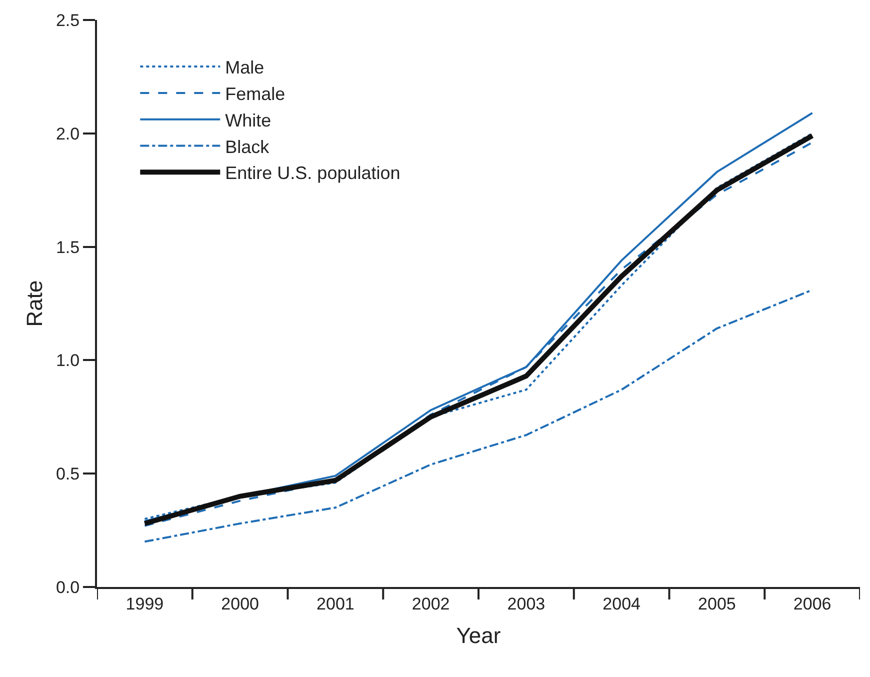 The width and height of the screenshot is (870, 677). I want to click on y-tick-label: 2.0, so click(68, 134).